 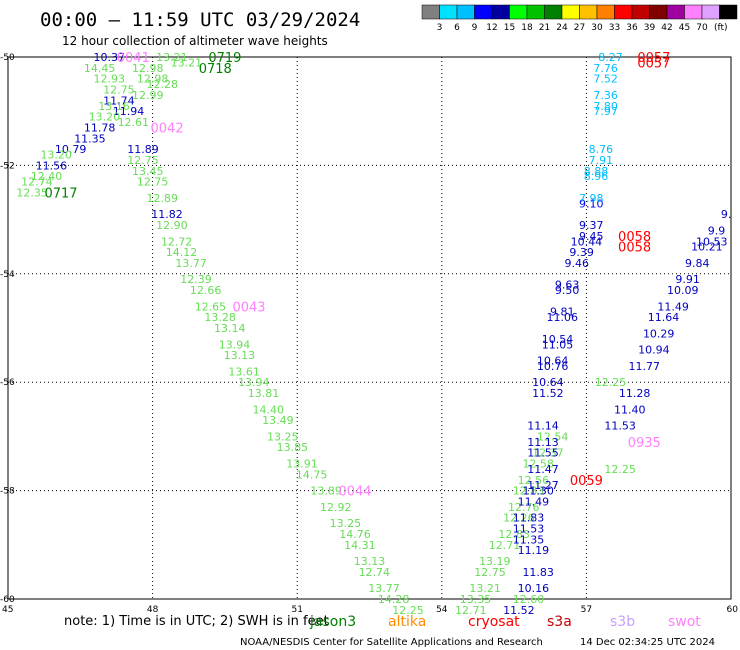 What do you see at coordinates (587, 241) in the screenshot?
I see `wave-height-label: 10.44` at bounding box center [587, 241].